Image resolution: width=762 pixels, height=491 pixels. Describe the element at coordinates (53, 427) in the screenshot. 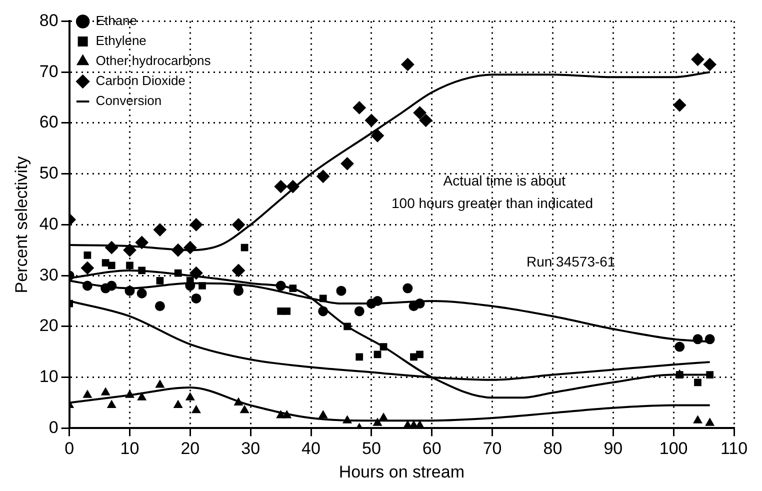

I see `y-tick-label: 0` at that location.